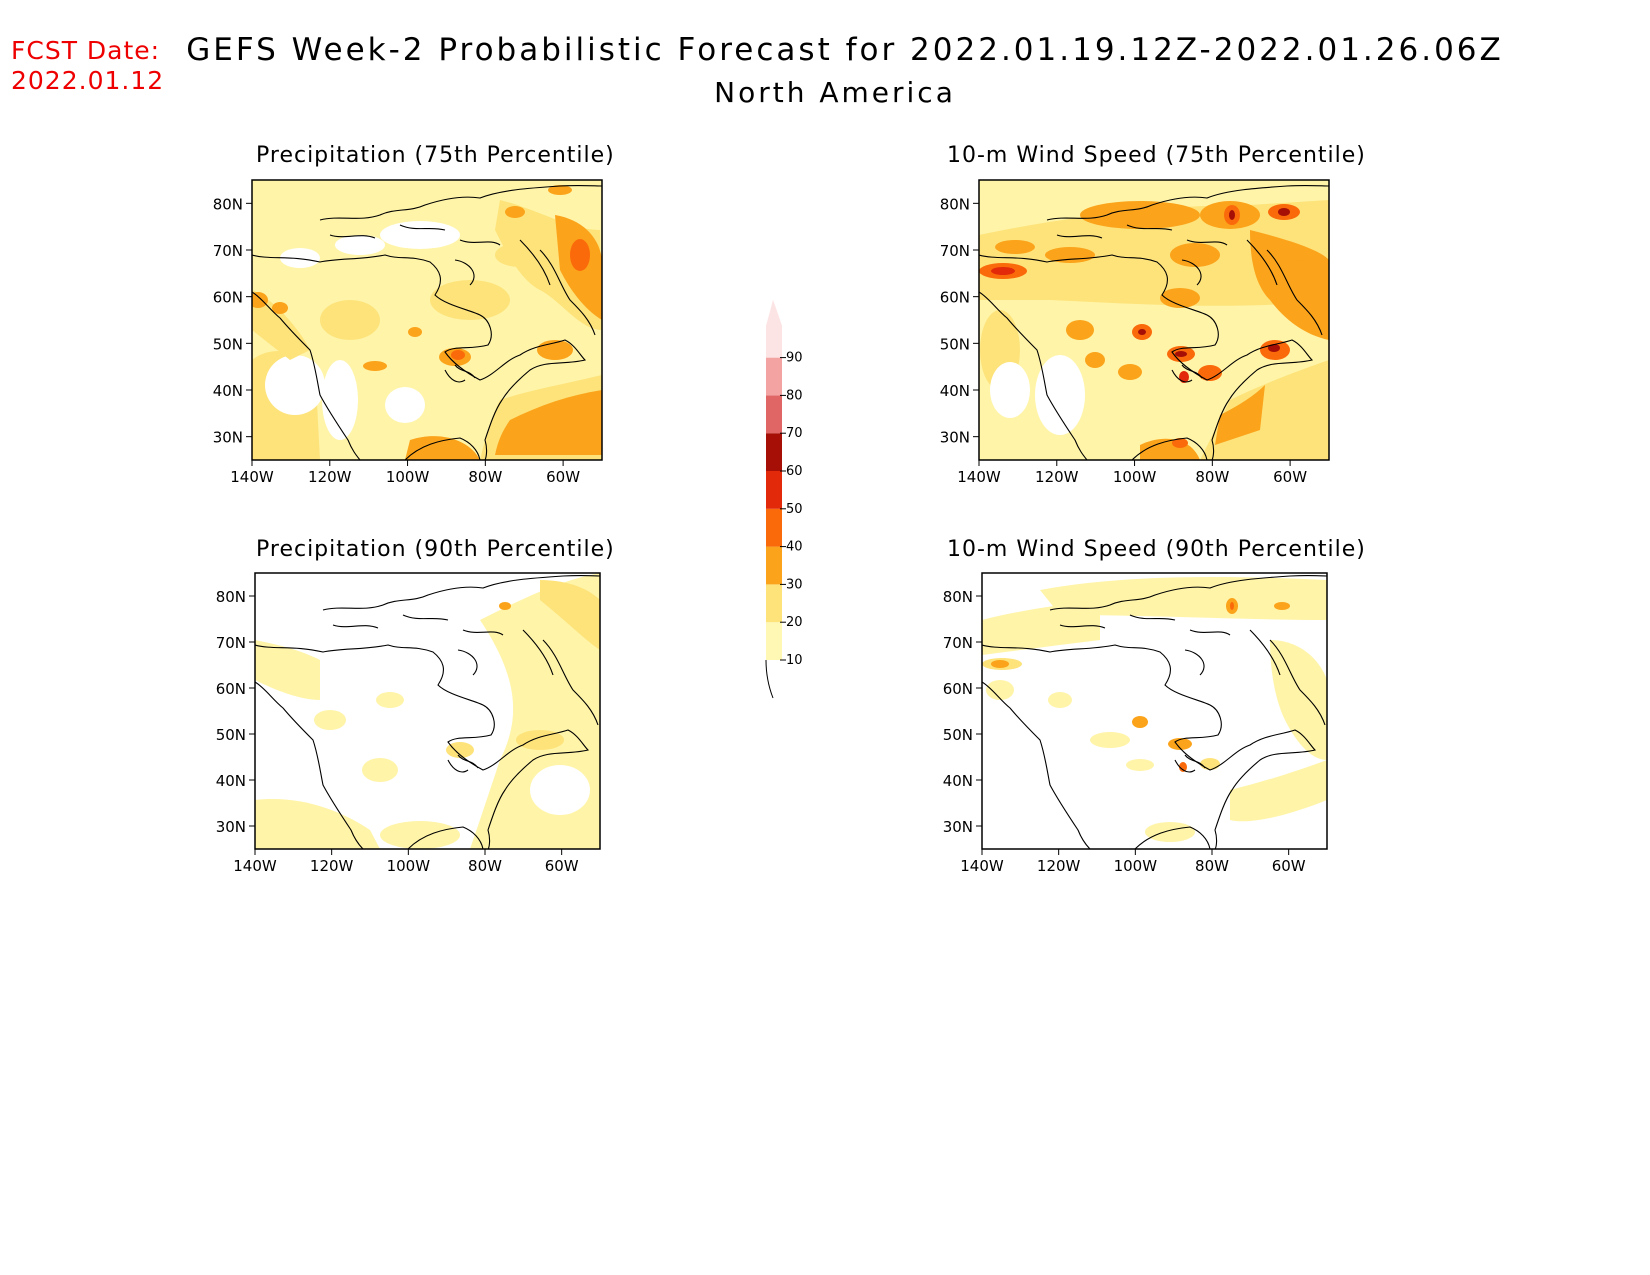 Image resolution: width=1650 pixels, height=1275 pixels. I want to click on panel-title-precip-75: Precipitation (75th Percentile), so click(435, 155).